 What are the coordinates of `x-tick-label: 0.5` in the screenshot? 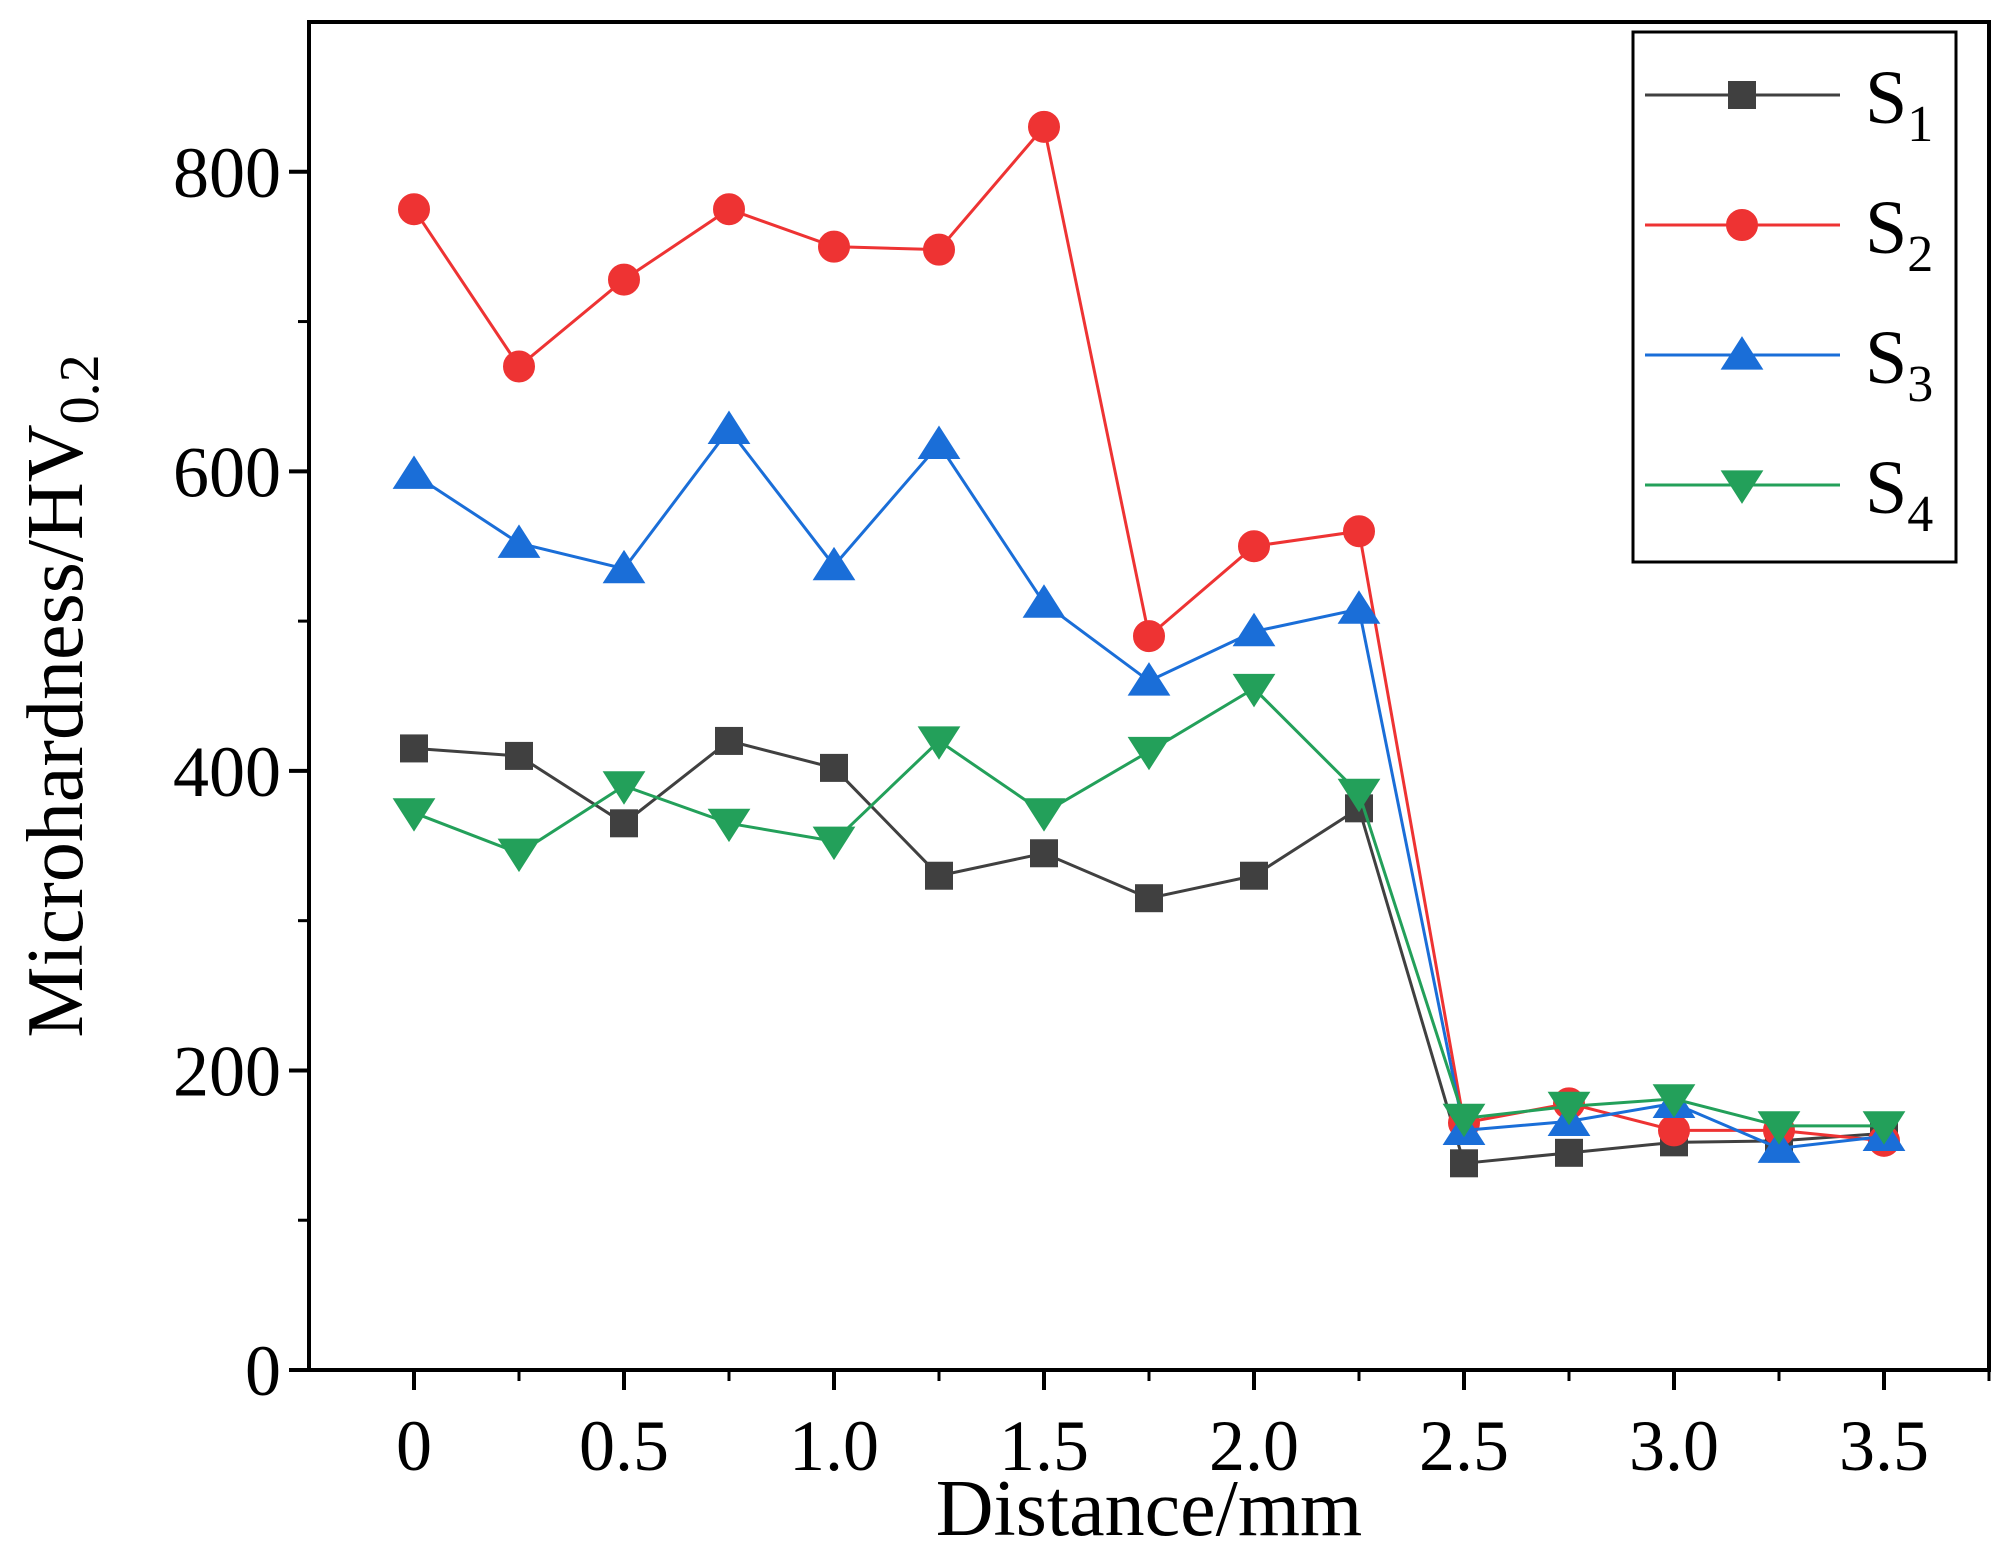 It's located at (624, 1446).